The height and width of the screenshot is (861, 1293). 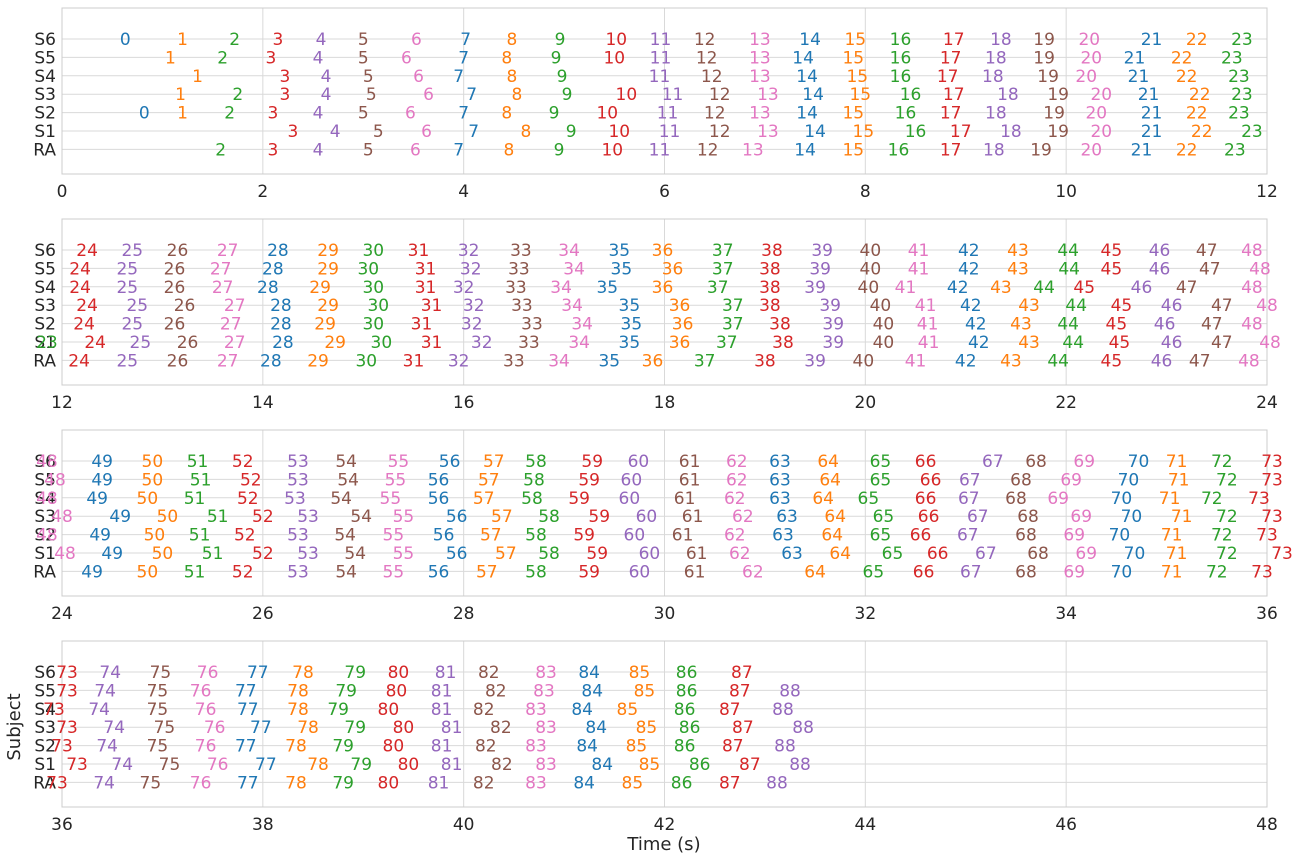 I want to click on beat-mark: 14, so click(x=805, y=150).